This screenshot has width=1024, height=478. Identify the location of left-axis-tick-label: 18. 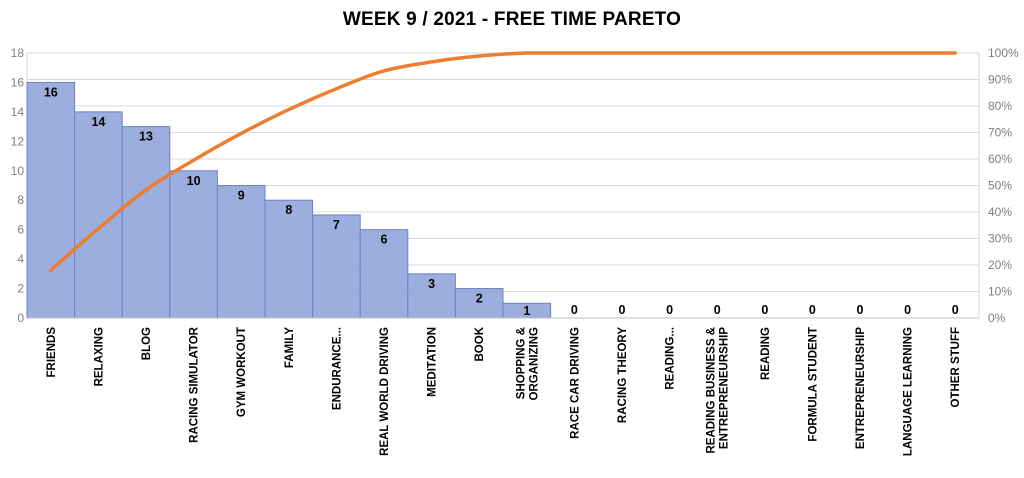
(18, 53).